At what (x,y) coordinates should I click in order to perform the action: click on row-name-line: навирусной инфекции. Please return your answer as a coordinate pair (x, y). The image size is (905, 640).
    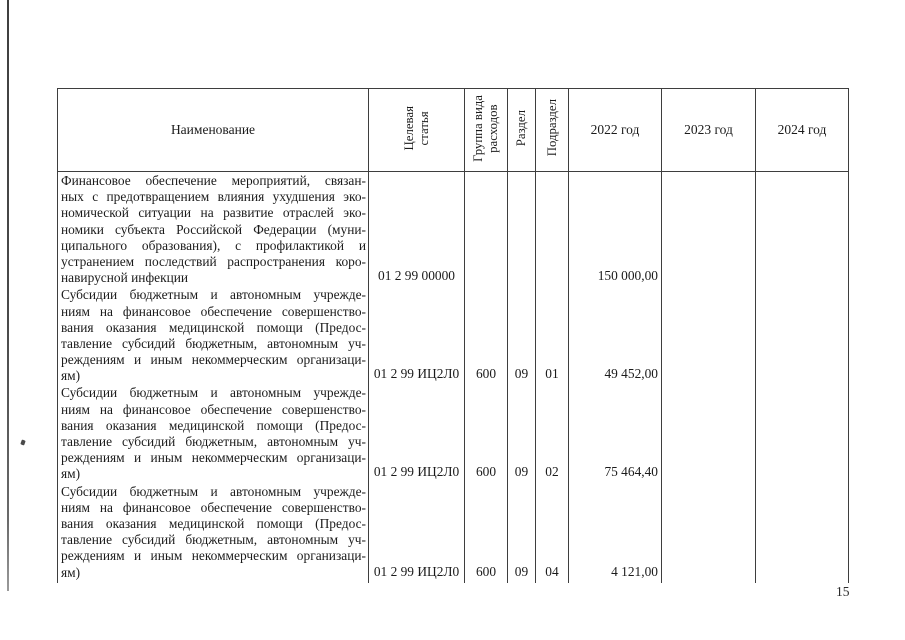
    Looking at the image, I should click on (125, 278).